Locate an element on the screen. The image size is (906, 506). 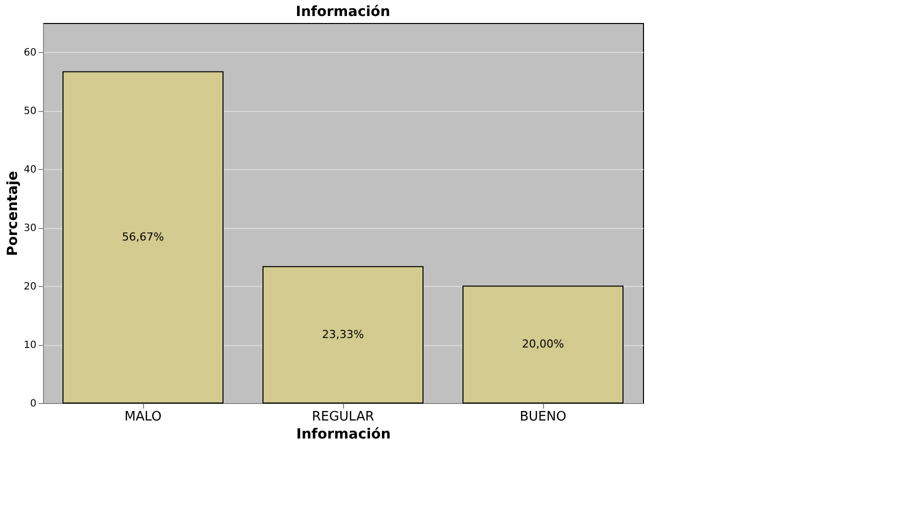
y-tick-label: 30 is located at coordinates (30, 228).